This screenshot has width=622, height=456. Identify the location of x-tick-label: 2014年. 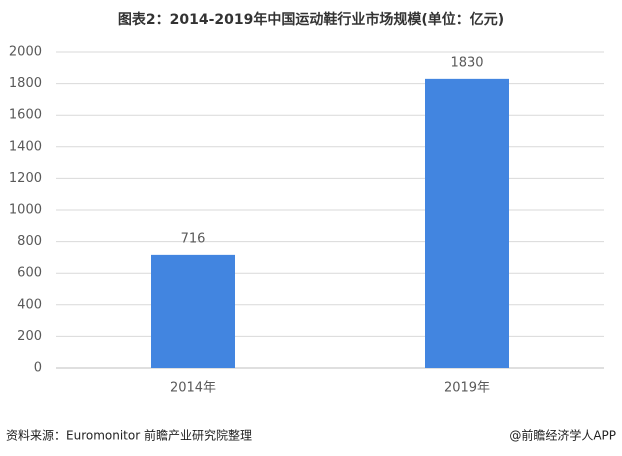
(193, 388).